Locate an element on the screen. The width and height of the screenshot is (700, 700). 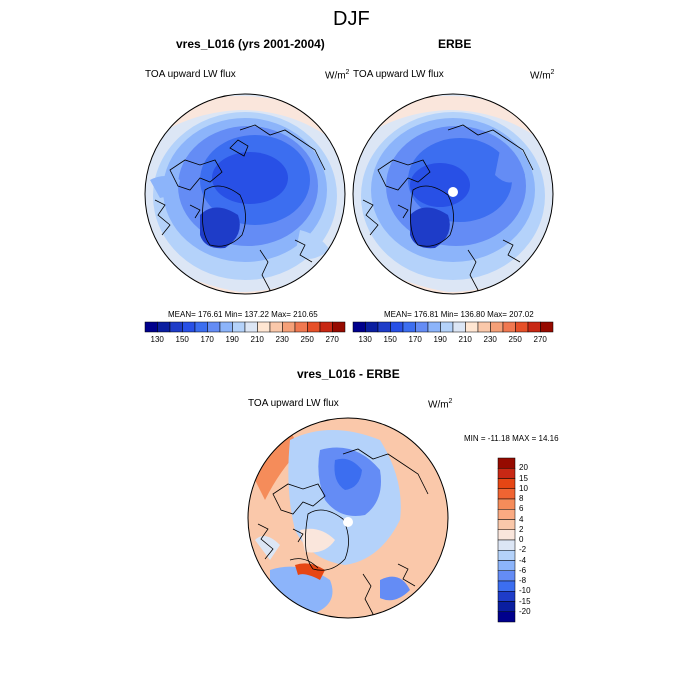
colorbar-abs-2-tick-label: 210 is located at coordinates (465, 339).